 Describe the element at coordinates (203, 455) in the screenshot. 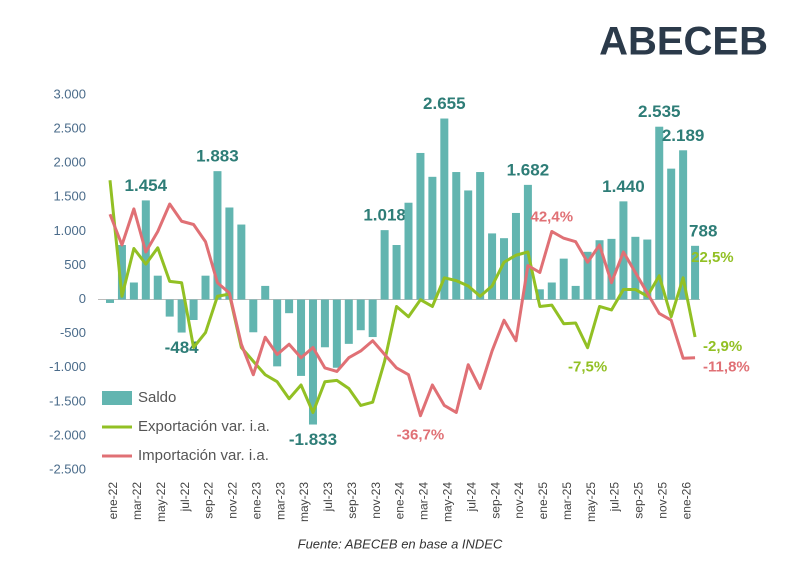

I see `legend-label: Importación var. i.a.` at that location.